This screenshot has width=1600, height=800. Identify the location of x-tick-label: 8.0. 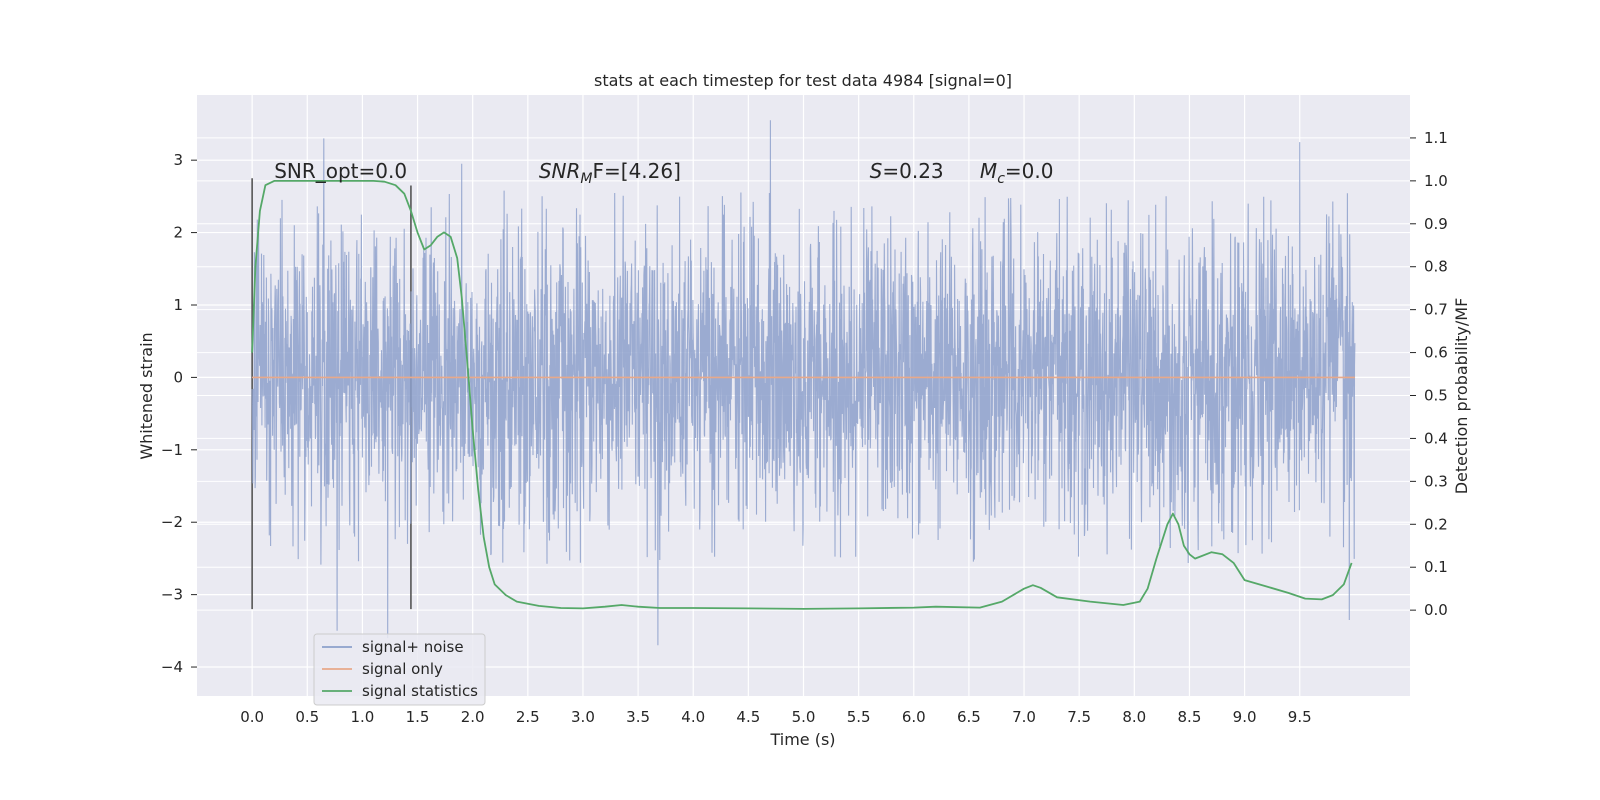
(1134, 717).